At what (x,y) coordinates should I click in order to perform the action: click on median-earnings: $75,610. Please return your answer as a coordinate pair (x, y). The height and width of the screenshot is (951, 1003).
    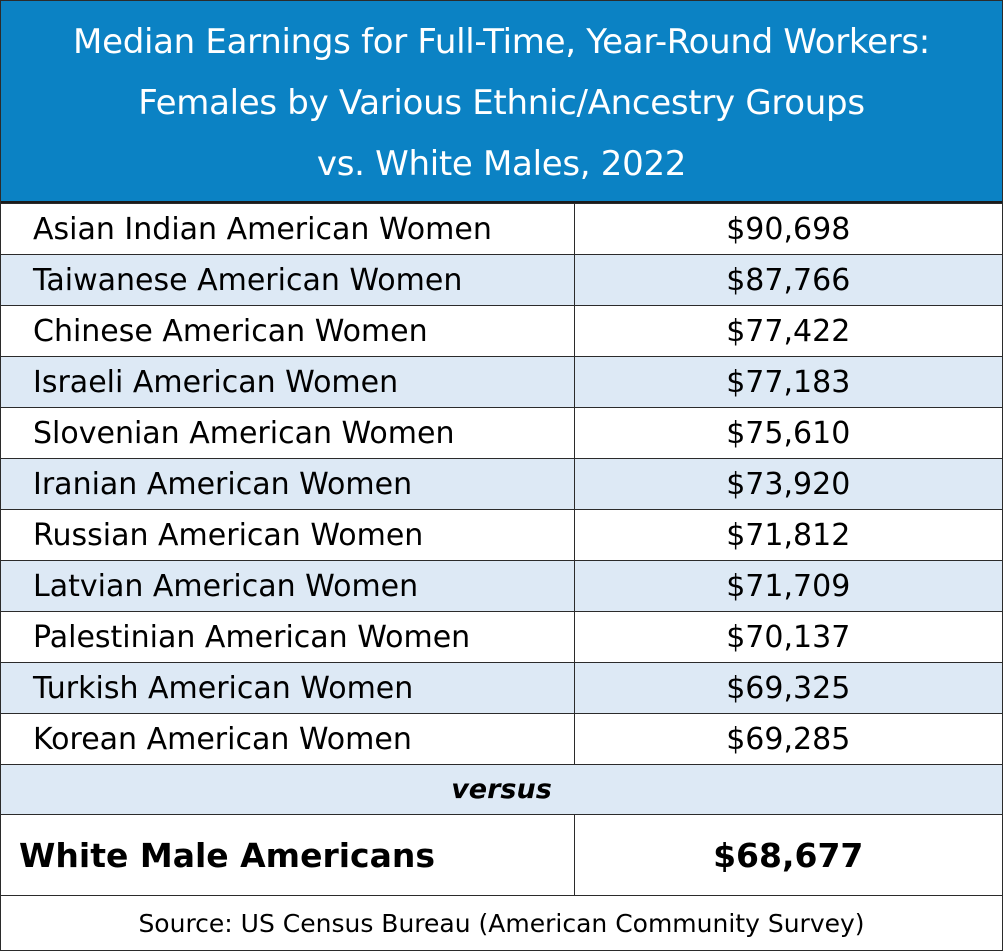
    Looking at the image, I should click on (787, 433).